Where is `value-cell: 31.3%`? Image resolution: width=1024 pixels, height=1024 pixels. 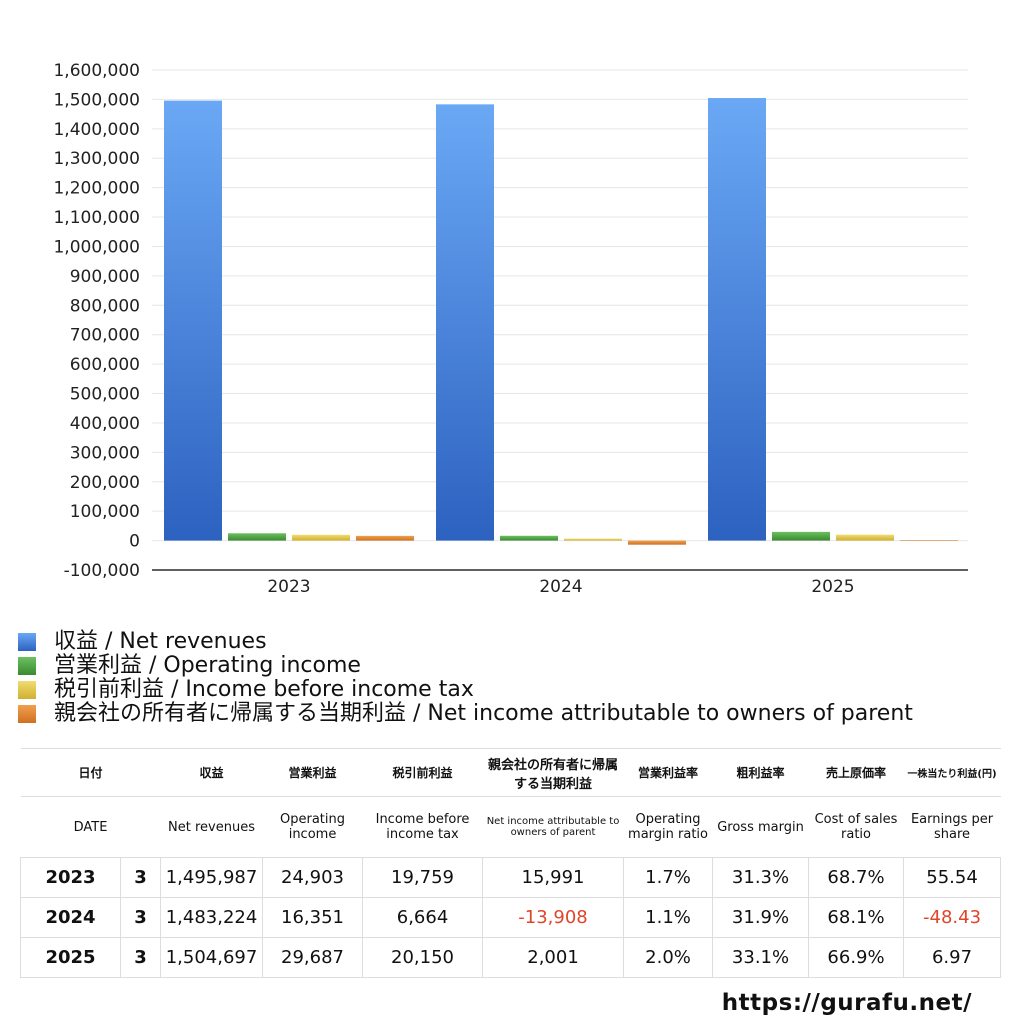
value-cell: 31.3% is located at coordinates (761, 877).